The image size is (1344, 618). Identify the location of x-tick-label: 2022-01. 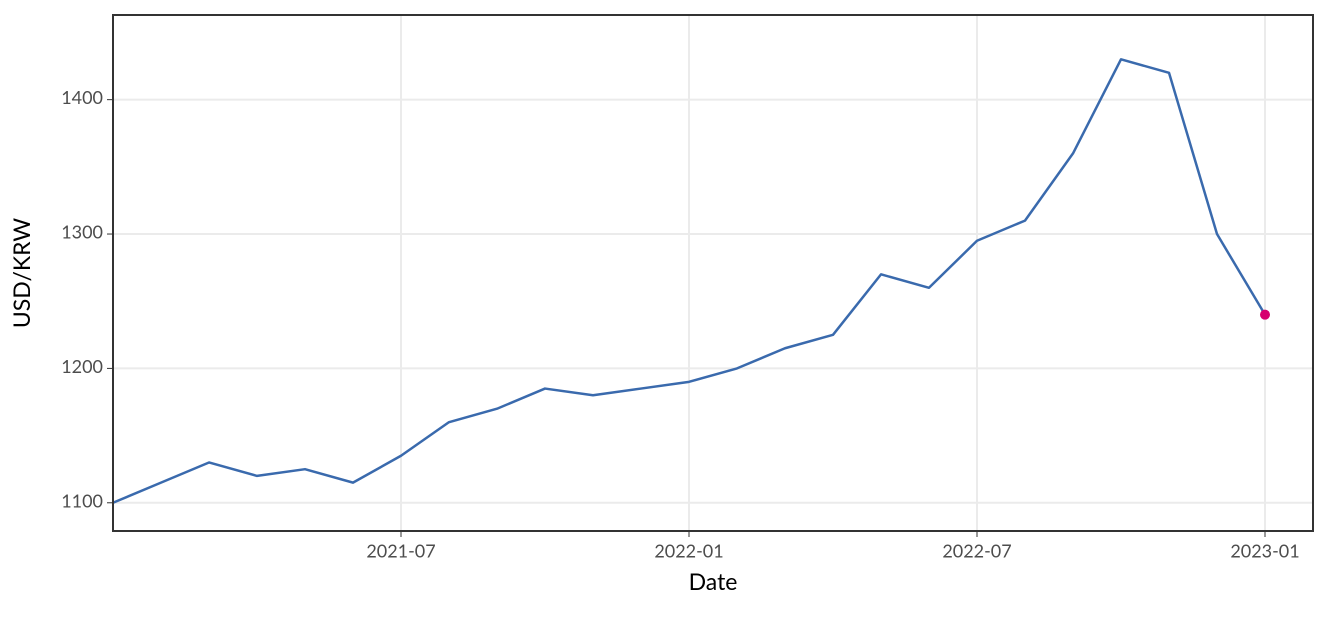
(688, 551).